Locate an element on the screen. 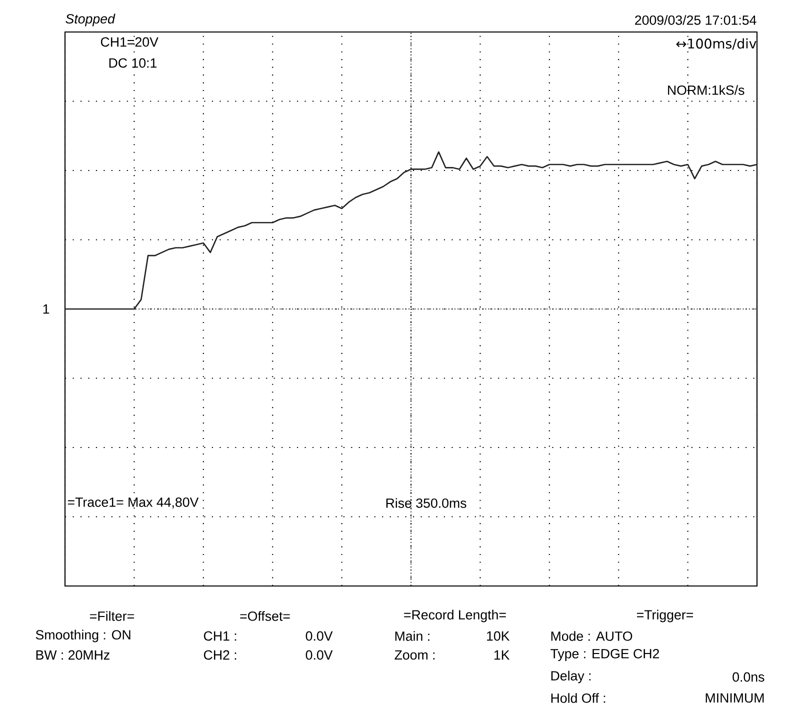 This screenshot has height=716, width=811. text: Hold Off : is located at coordinates (578, 698).